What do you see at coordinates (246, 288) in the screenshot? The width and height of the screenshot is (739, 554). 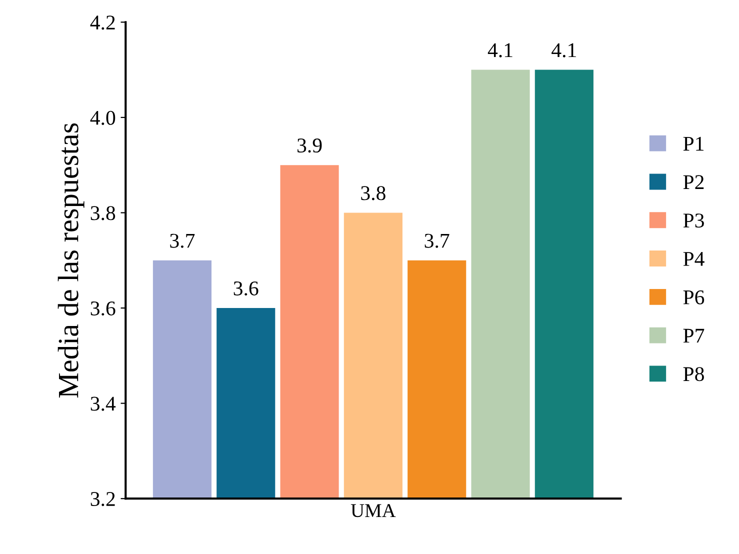 I see `data-label: 3.6` at bounding box center [246, 288].